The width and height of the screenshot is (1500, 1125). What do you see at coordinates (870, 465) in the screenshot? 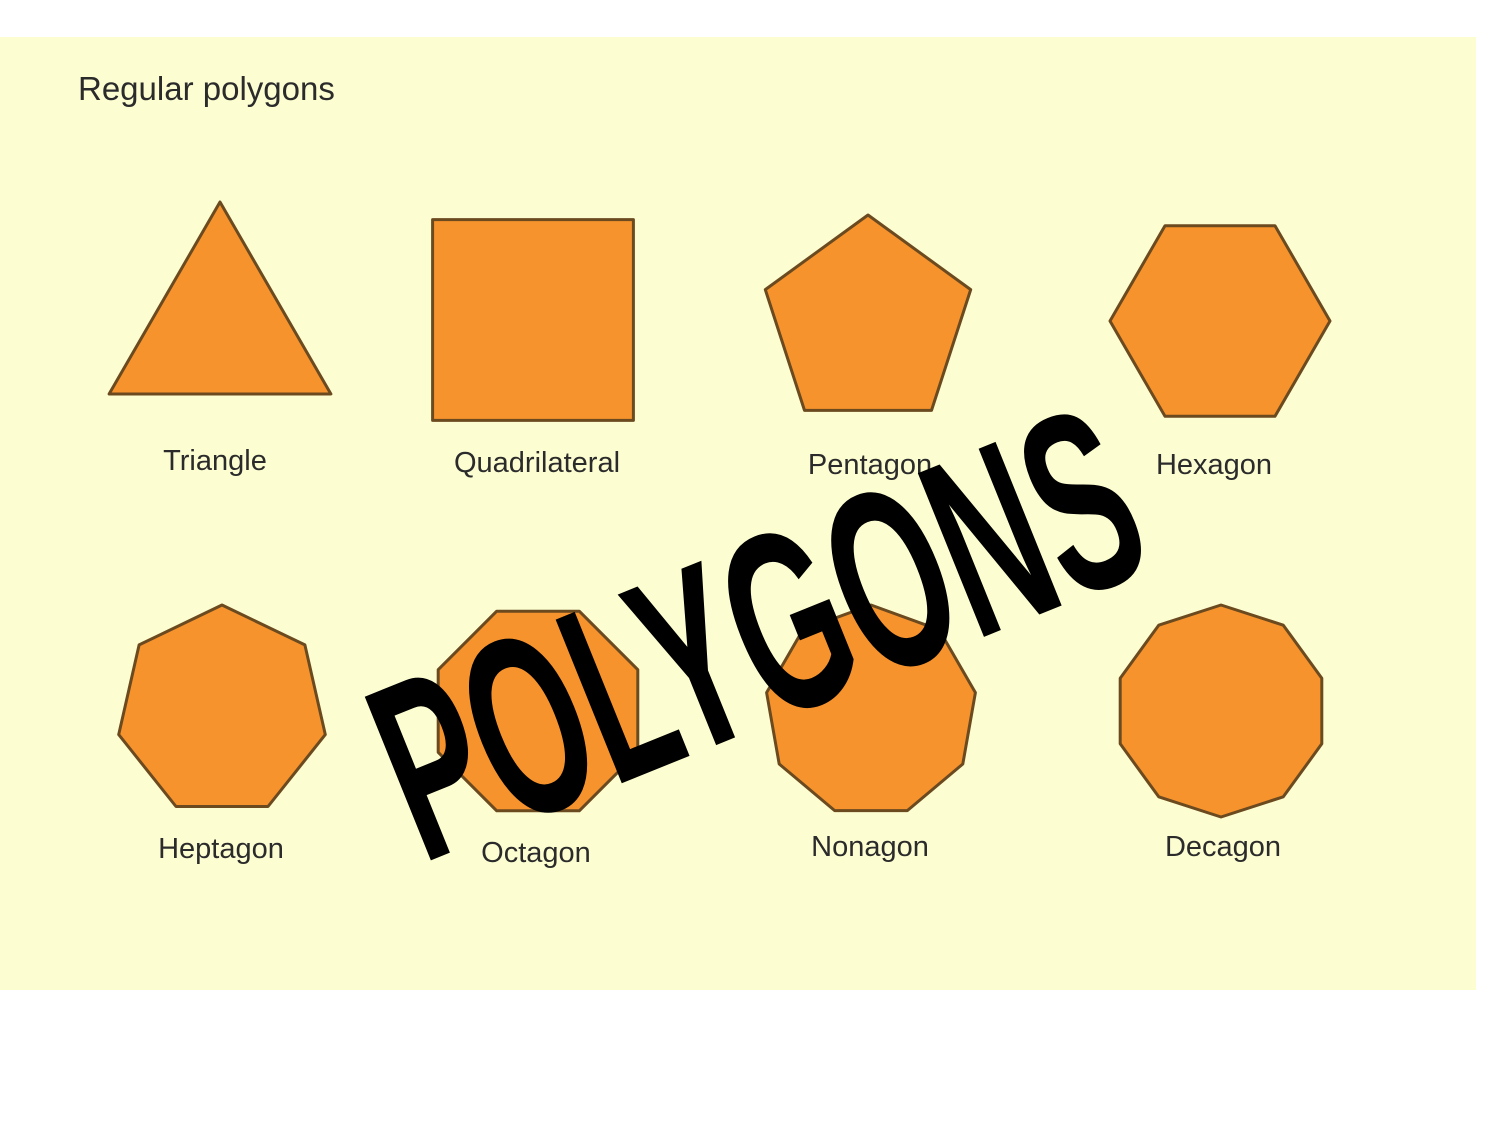
I see `pentagon-label: Pentagon` at bounding box center [870, 465].